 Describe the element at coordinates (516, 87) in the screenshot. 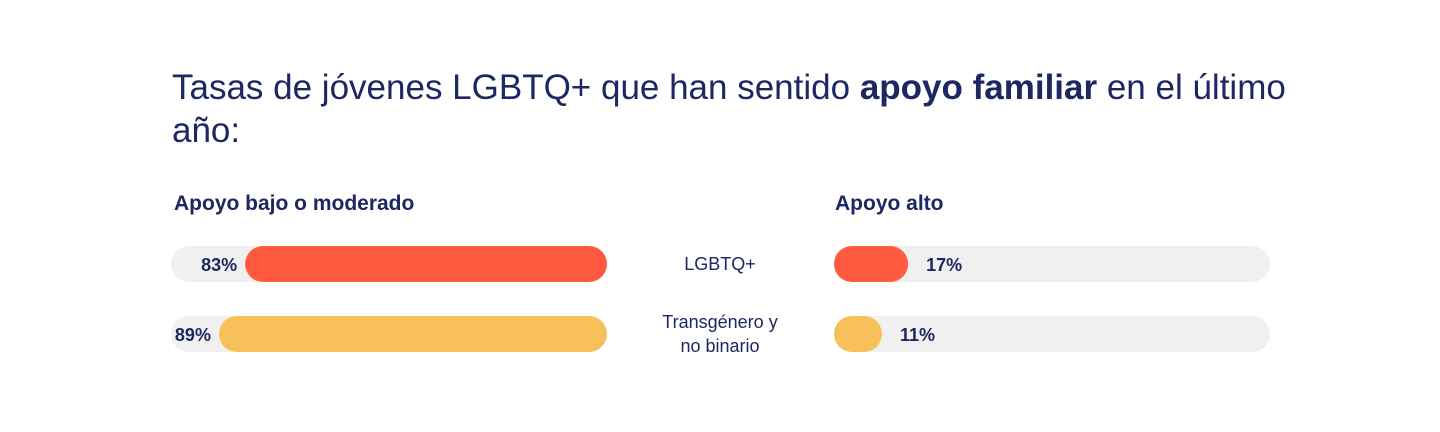

I see `title-part1: Tasas de jóvenes LGBTQ+ que han sentido` at that location.